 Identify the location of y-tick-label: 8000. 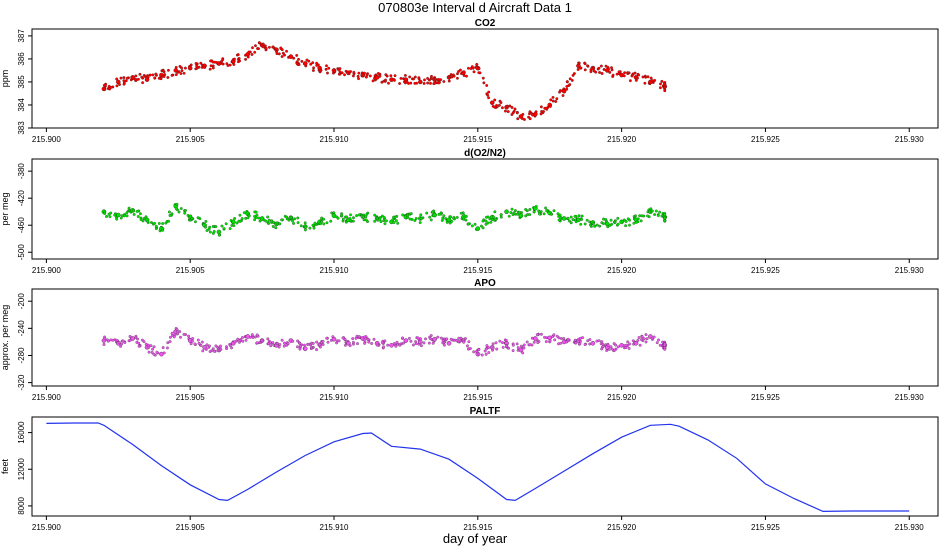
(21, 505).